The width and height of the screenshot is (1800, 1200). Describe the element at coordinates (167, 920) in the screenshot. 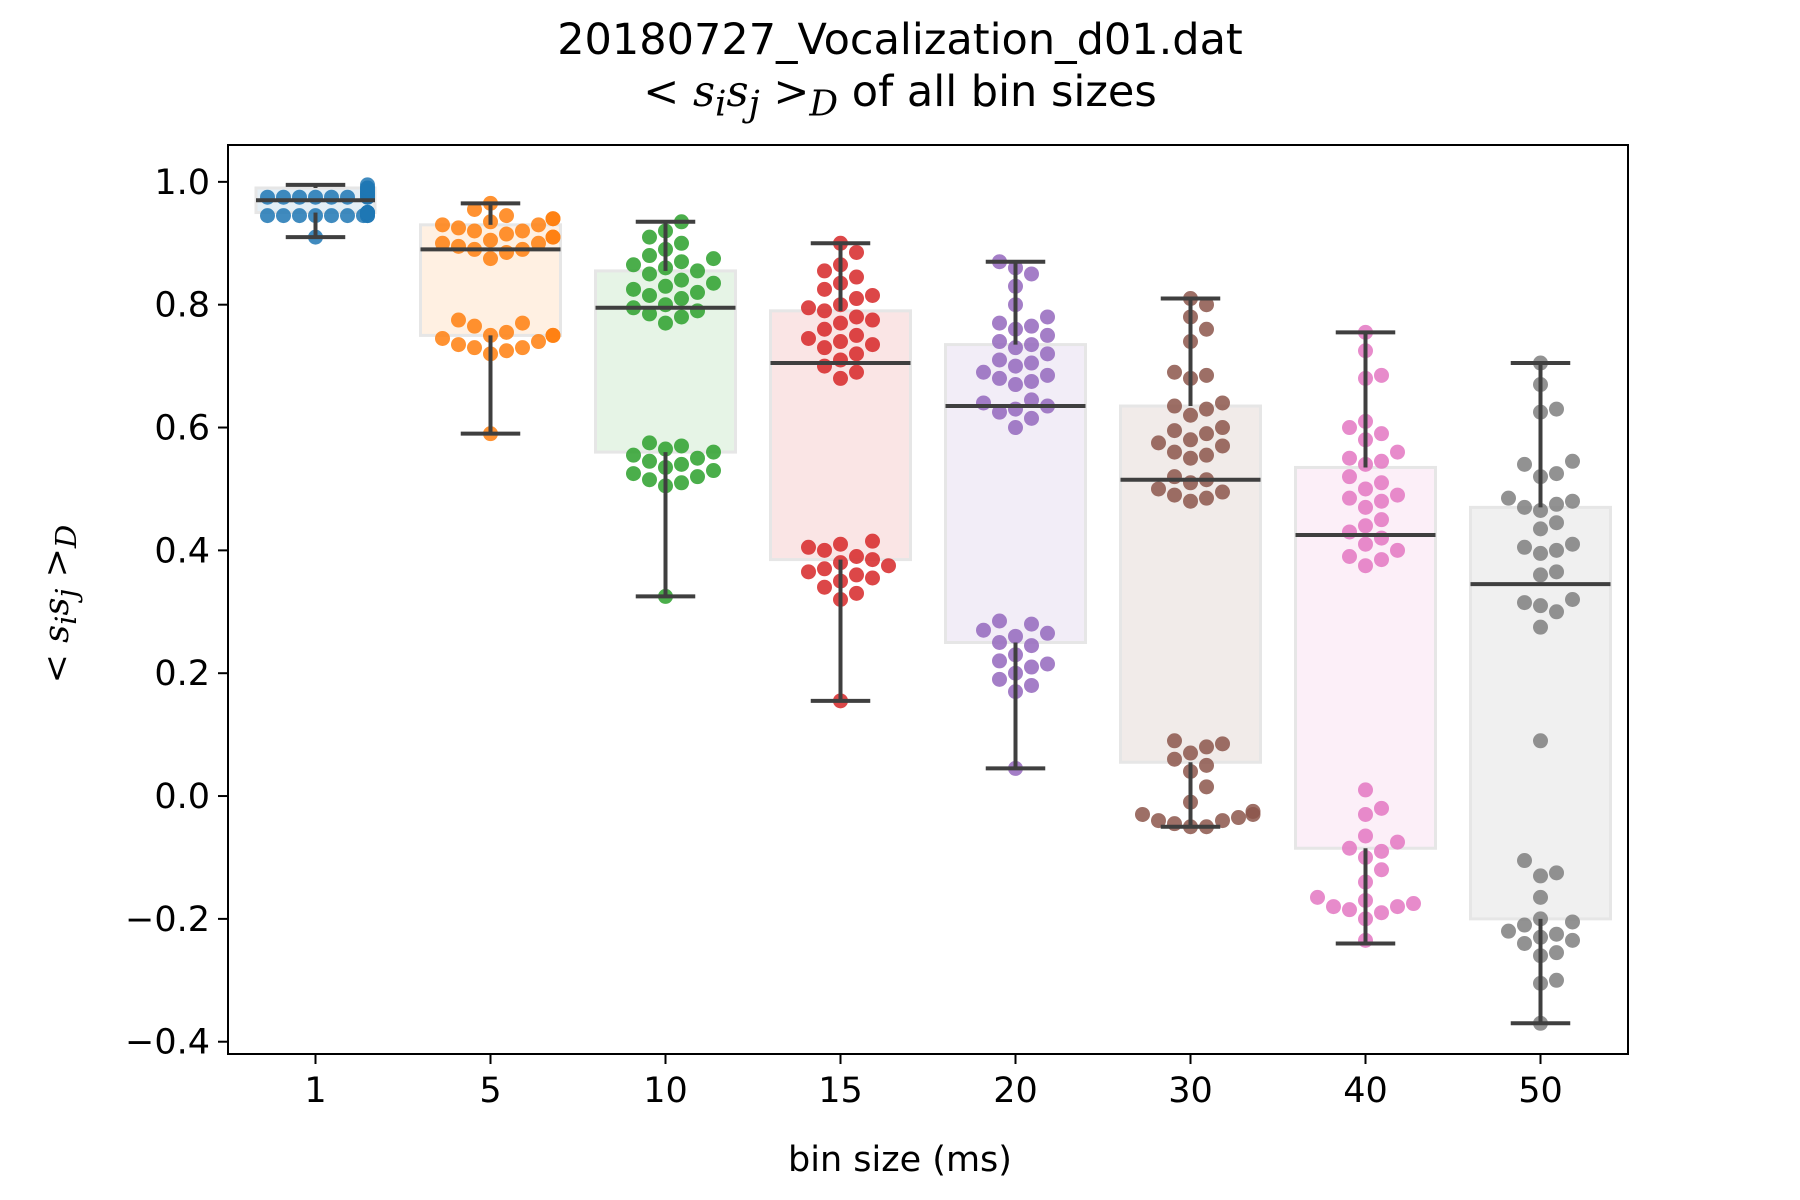

I see `y-tick-label-1: −0.2` at that location.